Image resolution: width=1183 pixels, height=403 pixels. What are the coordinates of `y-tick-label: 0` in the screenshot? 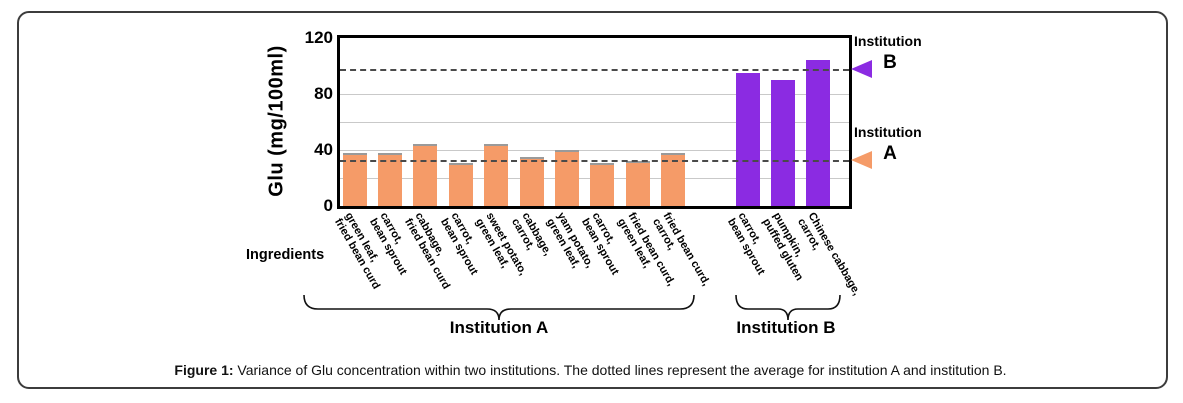 It's located at (328, 205).